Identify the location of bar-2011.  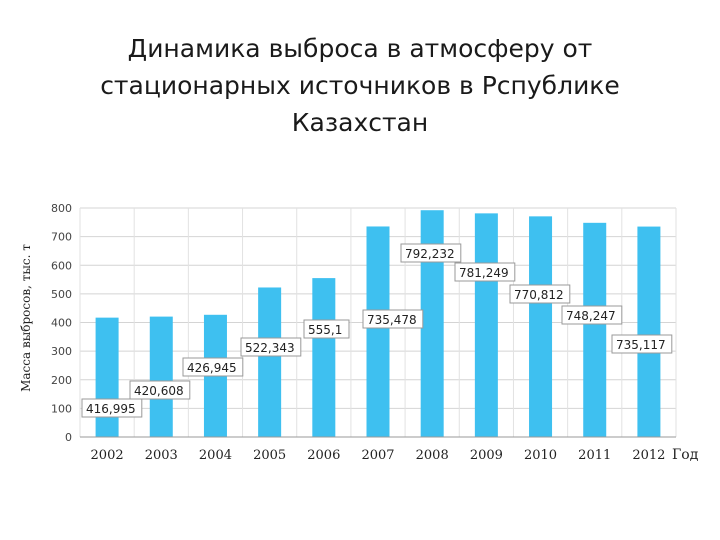
(595, 329).